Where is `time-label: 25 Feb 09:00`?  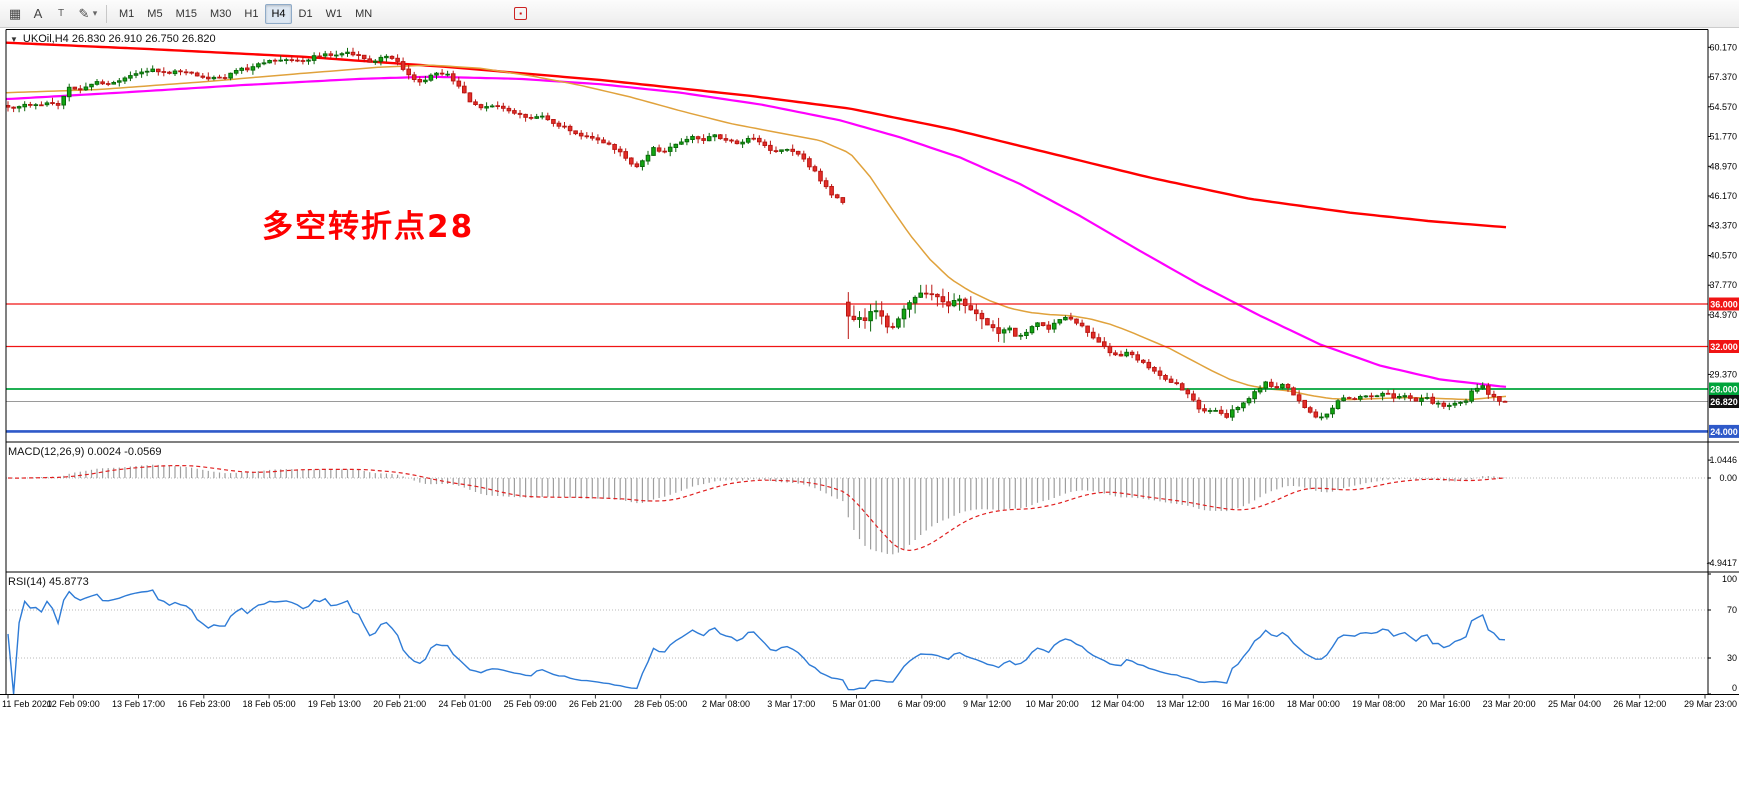 time-label: 25 Feb 09:00 is located at coordinates (530, 704).